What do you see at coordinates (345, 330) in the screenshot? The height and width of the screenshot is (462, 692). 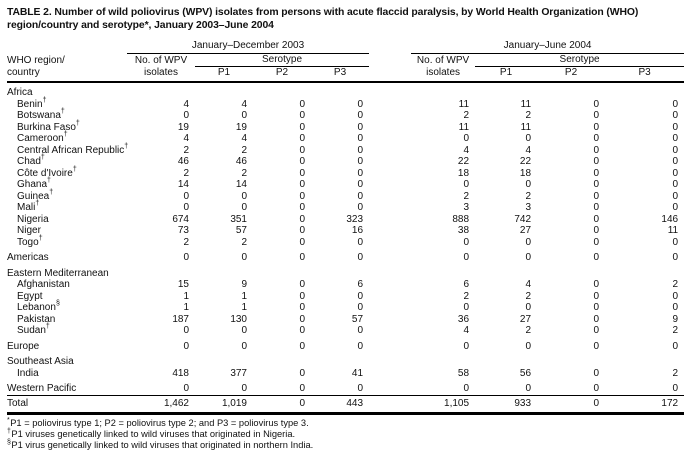 I see `table-row: Sudan† 0 0 0 0 4 2 0 2` at bounding box center [345, 330].